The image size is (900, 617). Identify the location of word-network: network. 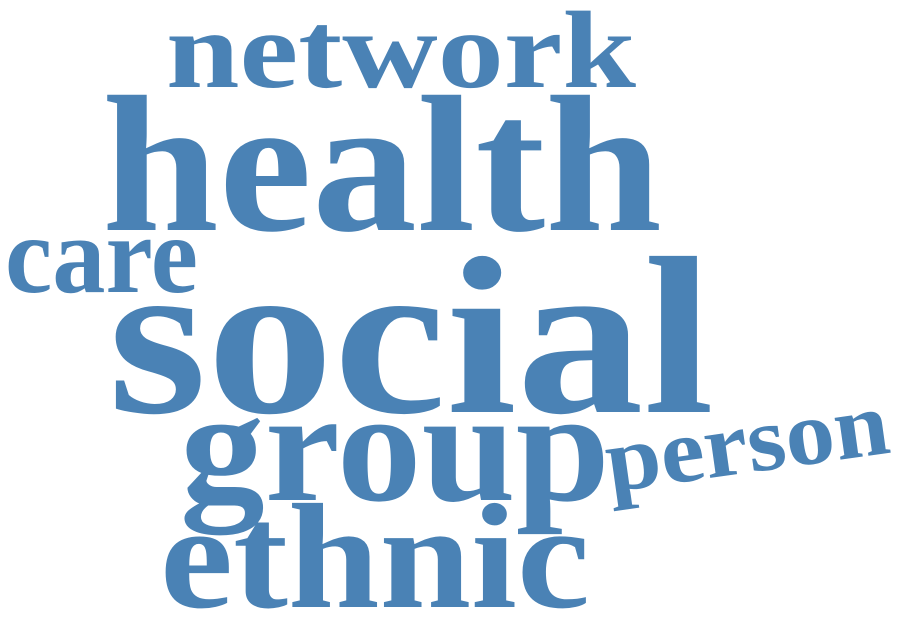
(401, 55).